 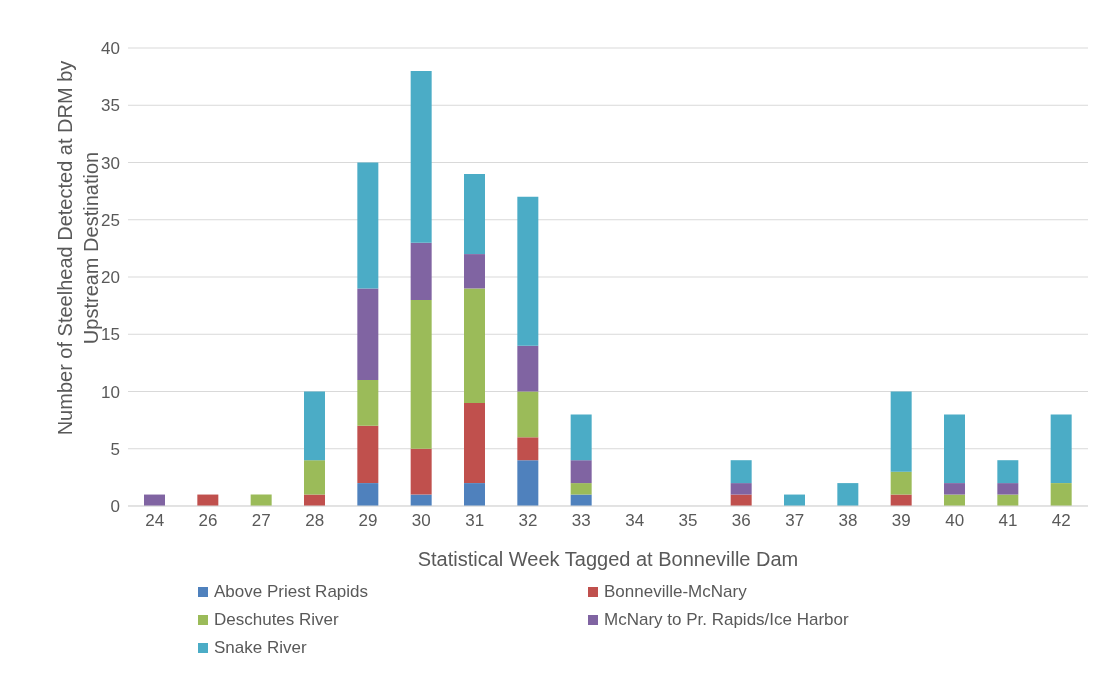 I want to click on x-tick-label: 41, so click(x=1008, y=521).